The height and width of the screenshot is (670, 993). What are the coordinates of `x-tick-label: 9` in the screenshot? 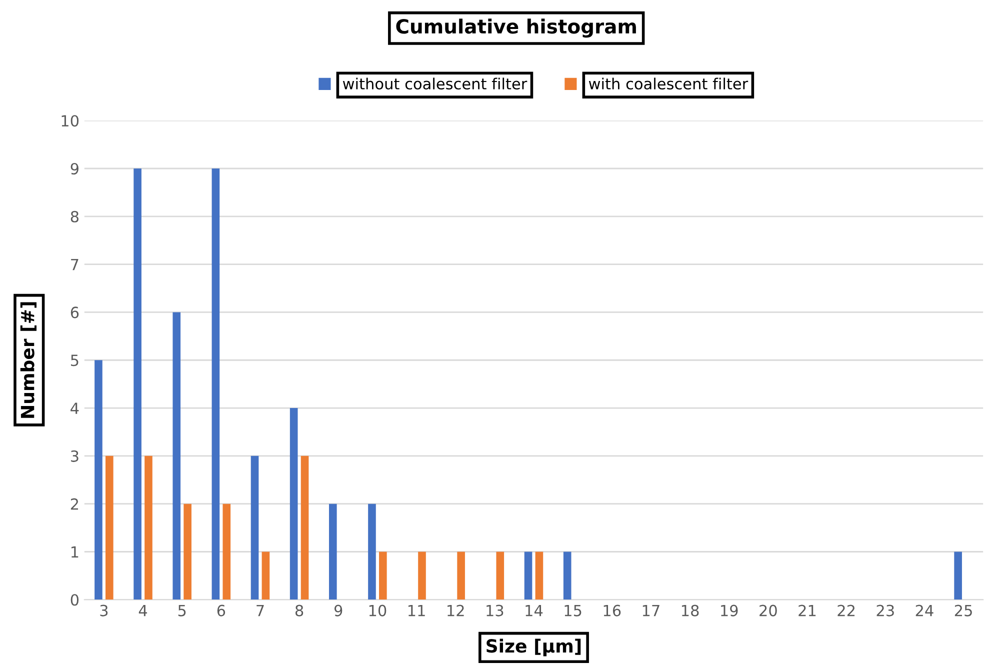 It's located at (338, 610).